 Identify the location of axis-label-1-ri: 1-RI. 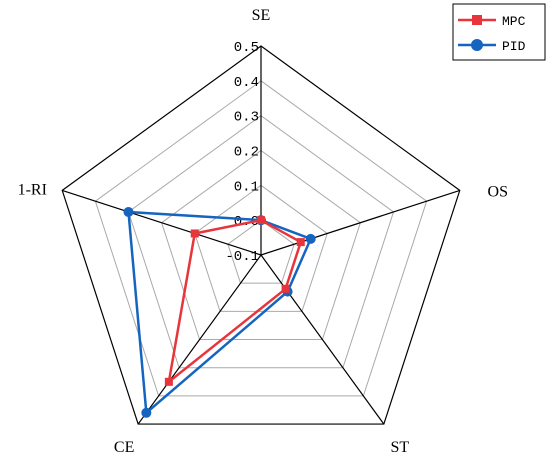
(32, 189).